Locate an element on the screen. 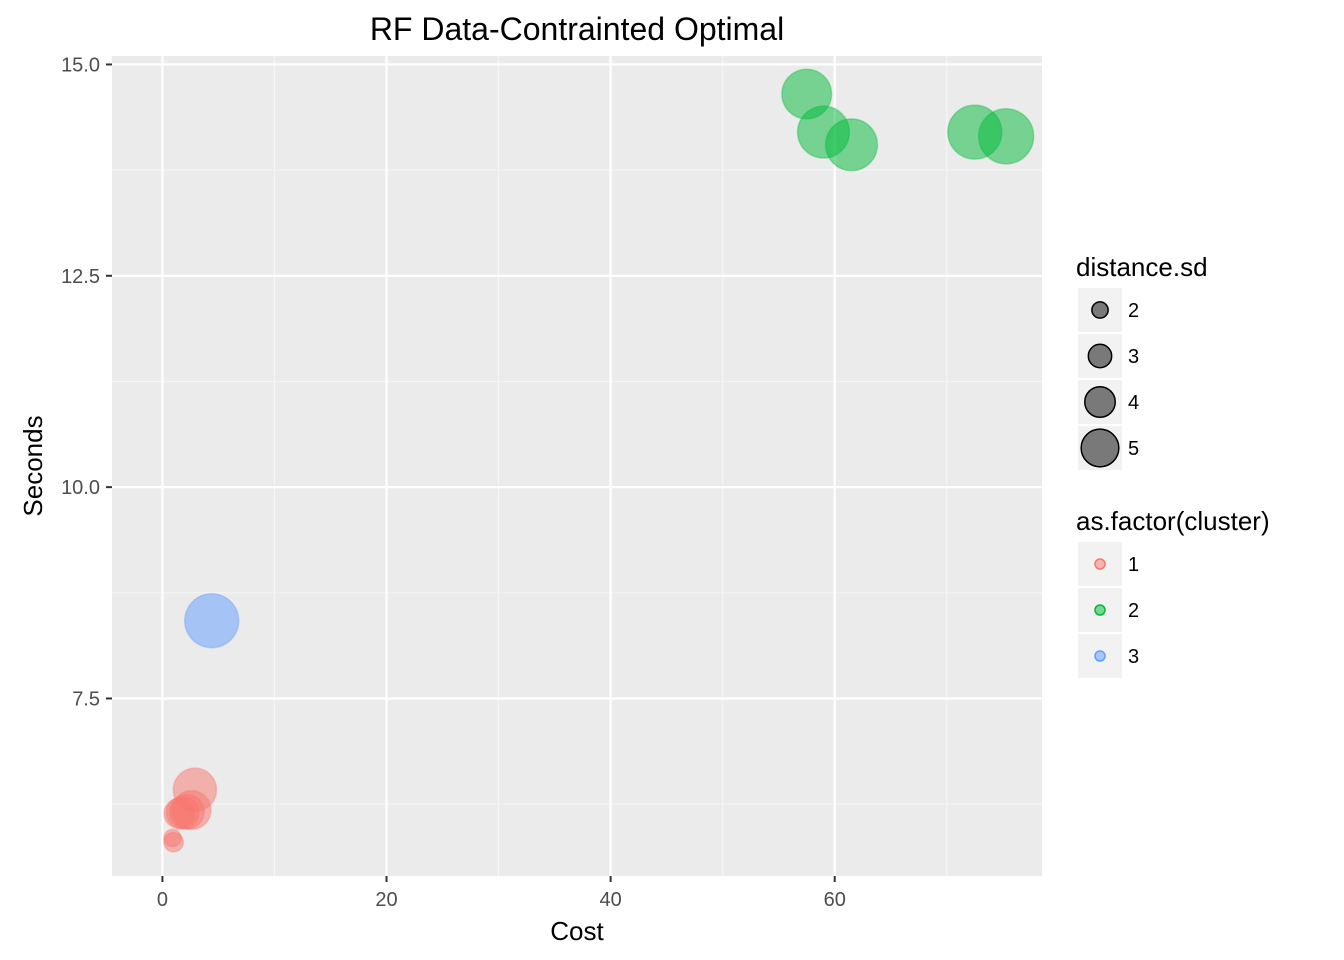 The image size is (1344, 960). y-axis-title: Seconds is located at coordinates (33, 465).